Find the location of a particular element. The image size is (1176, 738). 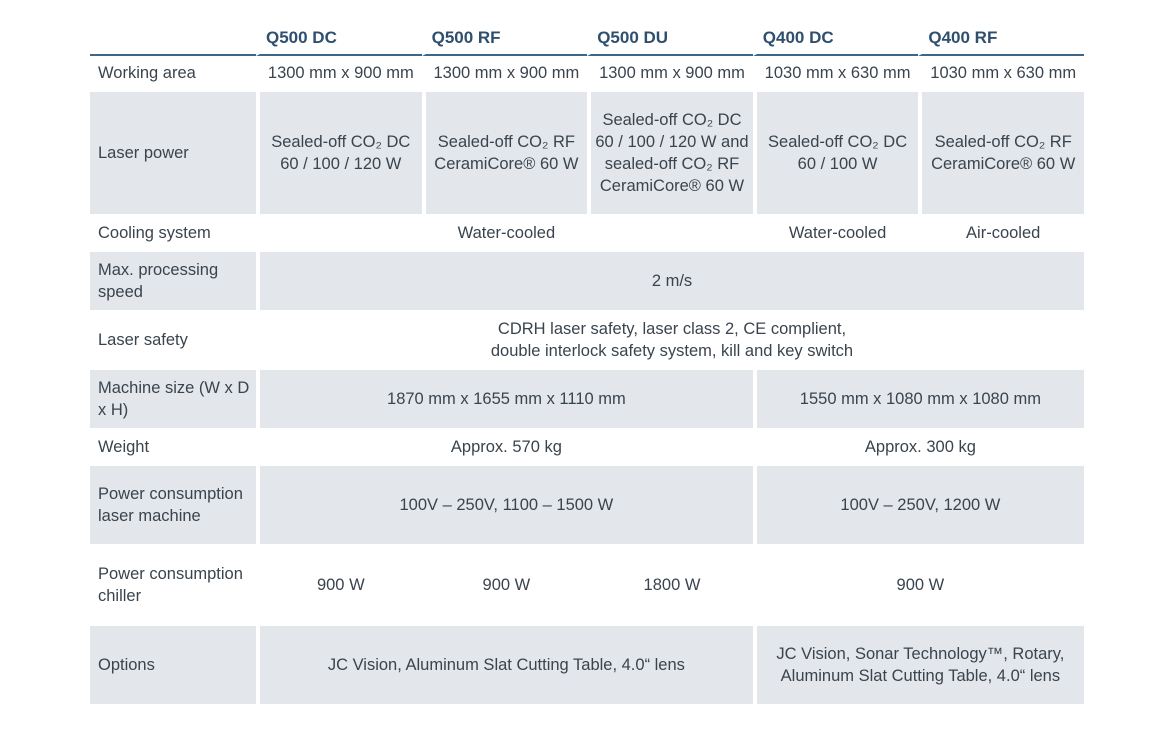

row-label: Weight is located at coordinates (173, 448).